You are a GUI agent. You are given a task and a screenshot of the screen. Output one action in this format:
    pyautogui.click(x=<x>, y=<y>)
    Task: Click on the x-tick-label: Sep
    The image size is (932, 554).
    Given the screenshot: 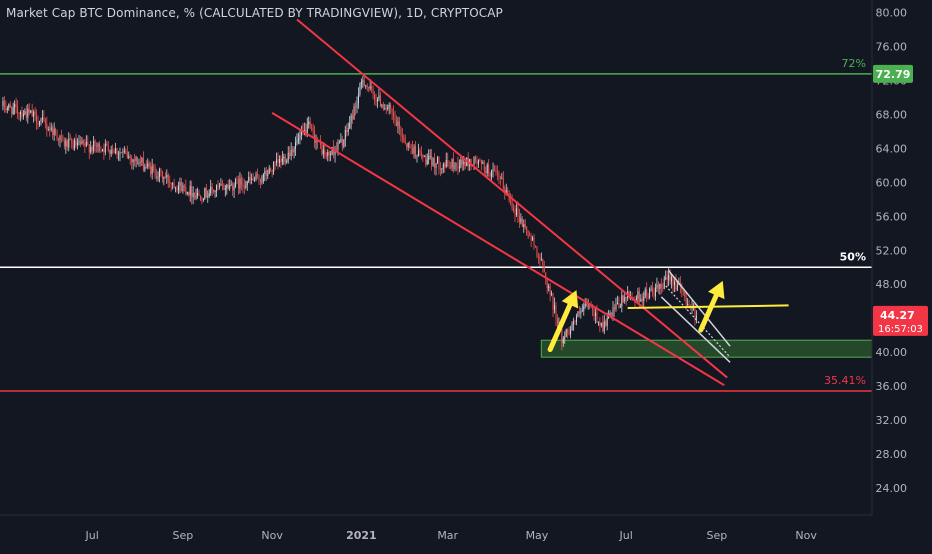 What is the action you would take?
    pyautogui.click(x=183, y=535)
    